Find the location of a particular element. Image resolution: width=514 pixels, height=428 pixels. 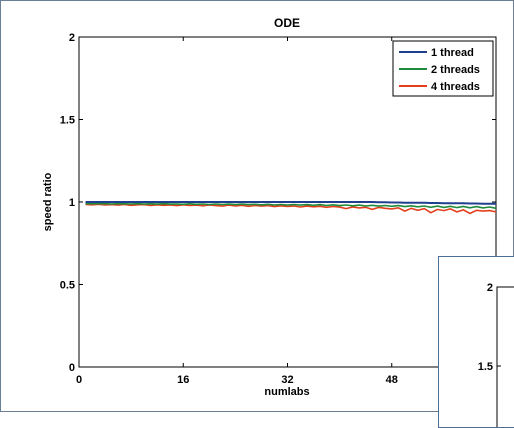

x-tick-label: 48 is located at coordinates (392, 380).